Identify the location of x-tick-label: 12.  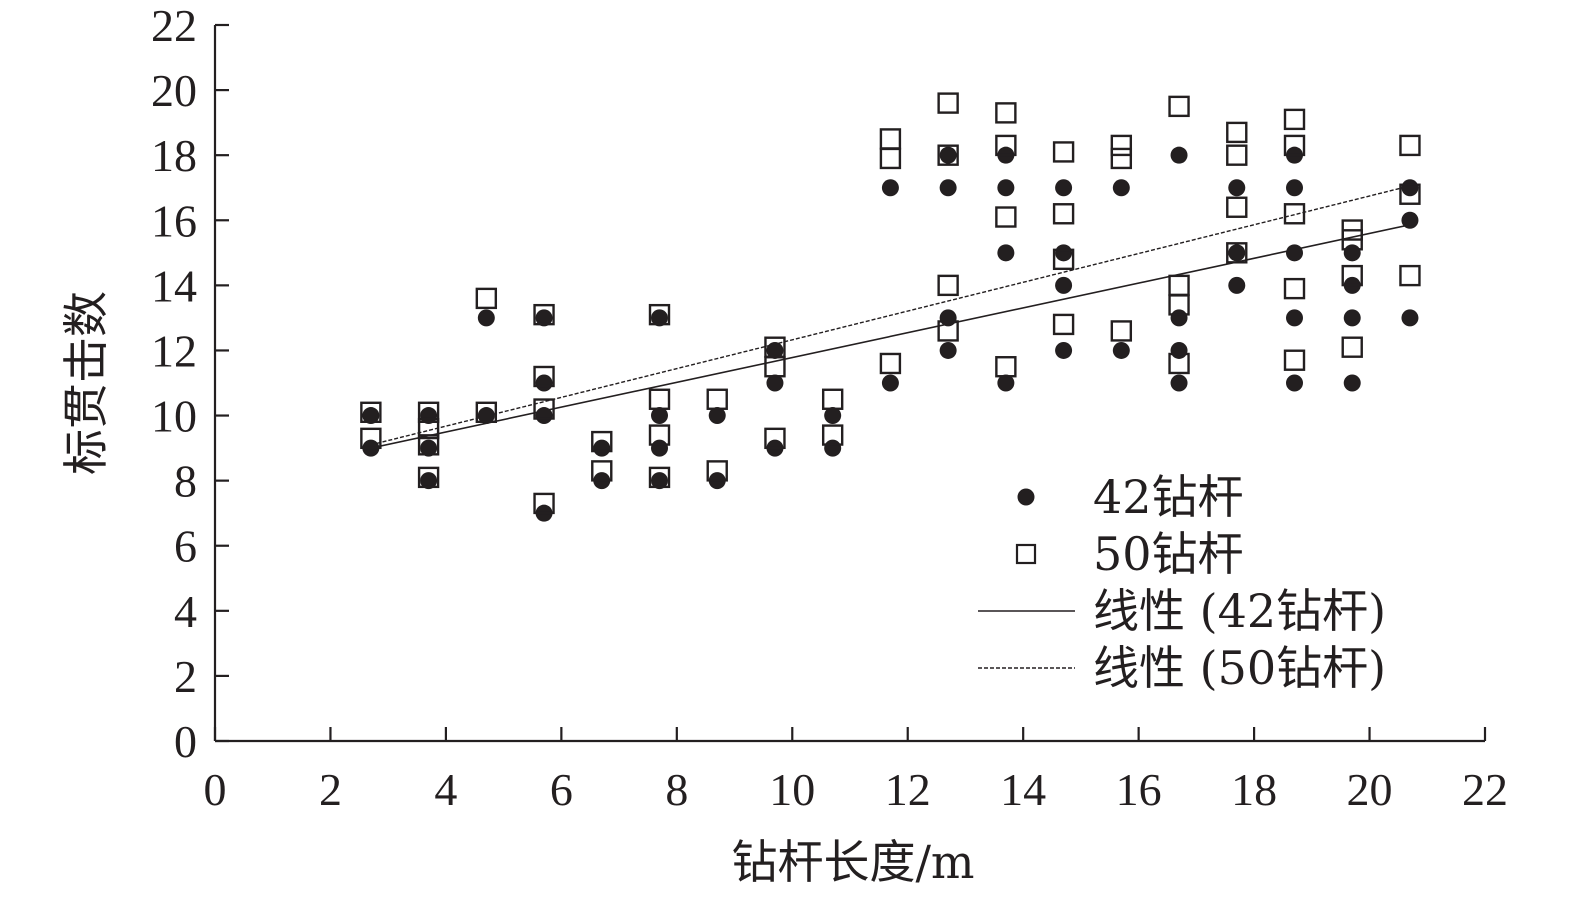
(908, 789).